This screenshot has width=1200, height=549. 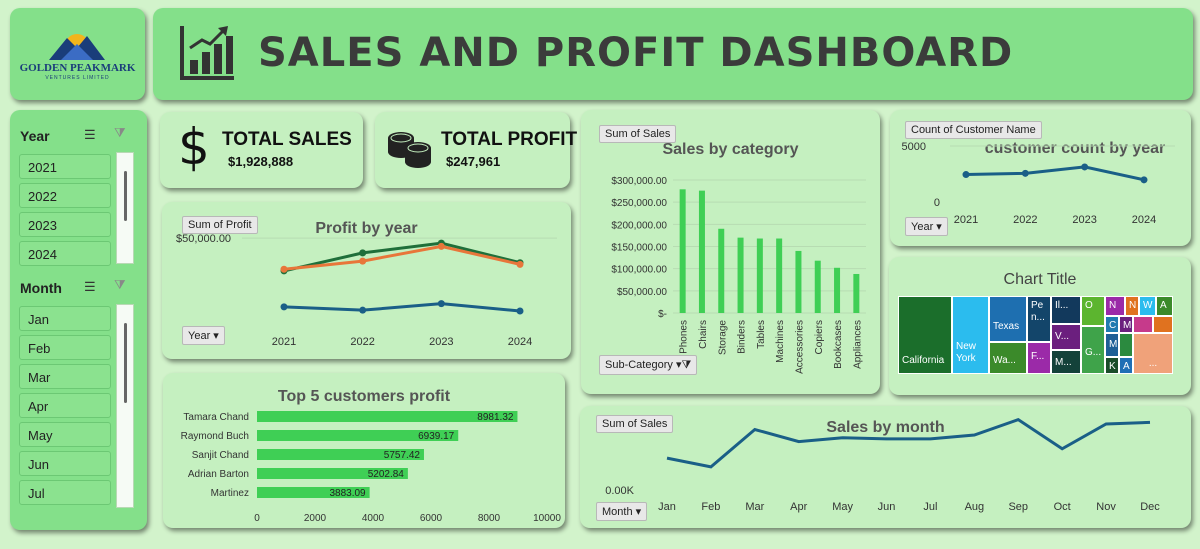 I want to click on month-item-apr: Apr, so click(x=65, y=405).